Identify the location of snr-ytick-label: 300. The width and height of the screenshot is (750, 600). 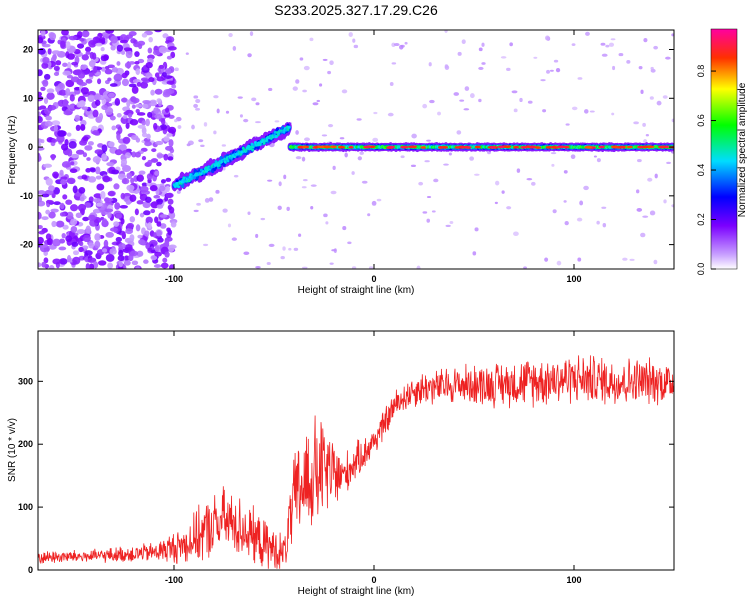
(25, 381).